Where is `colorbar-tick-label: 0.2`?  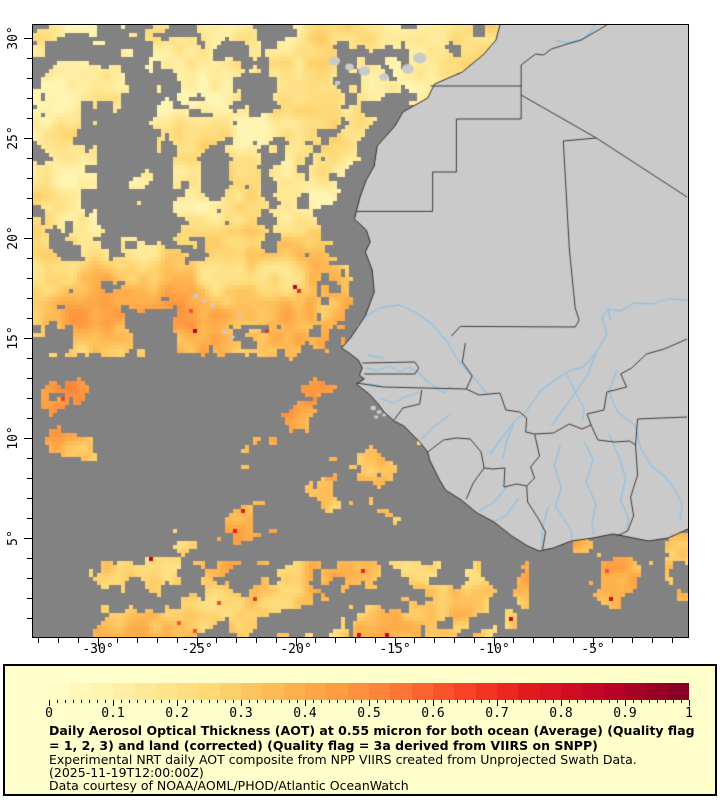 colorbar-tick-label: 0.2 is located at coordinates (177, 713).